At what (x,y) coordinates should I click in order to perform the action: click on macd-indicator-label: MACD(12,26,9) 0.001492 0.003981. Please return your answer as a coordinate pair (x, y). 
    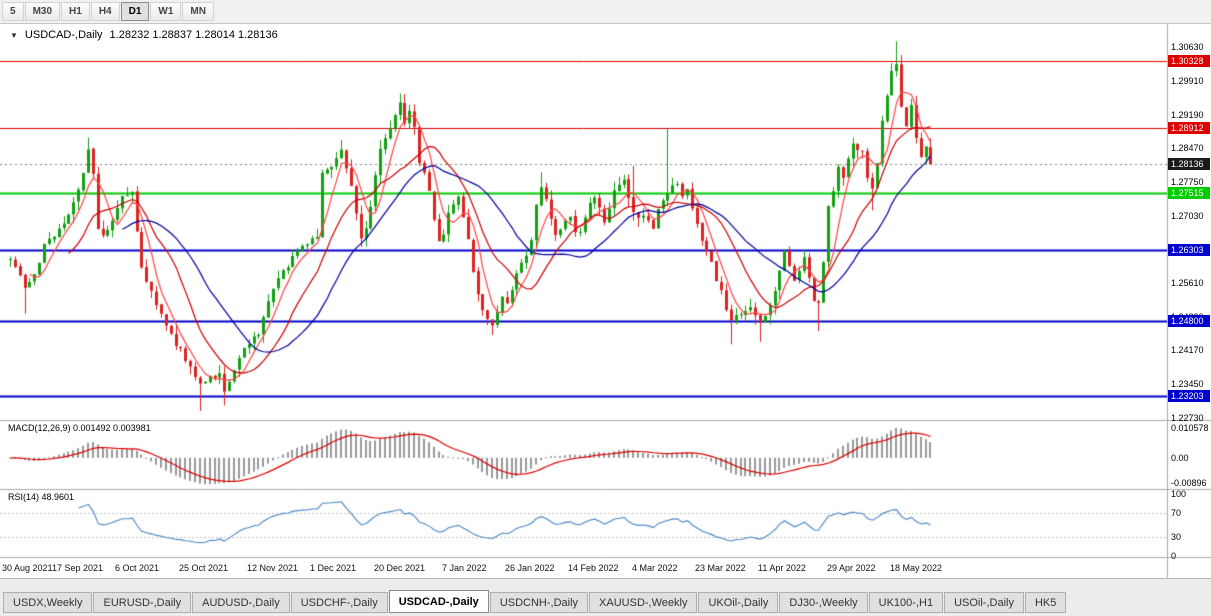
    Looking at the image, I should click on (79, 428).